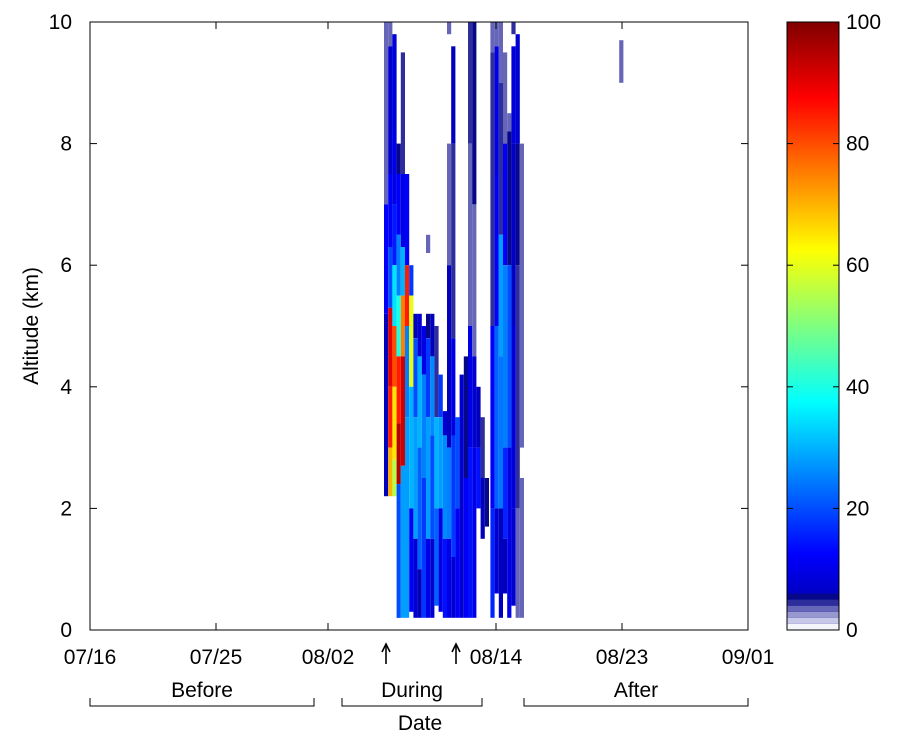 Image resolution: width=902 pixels, height=738 pixels. I want to click on y-axis-label: Altitude (km), so click(31, 326).